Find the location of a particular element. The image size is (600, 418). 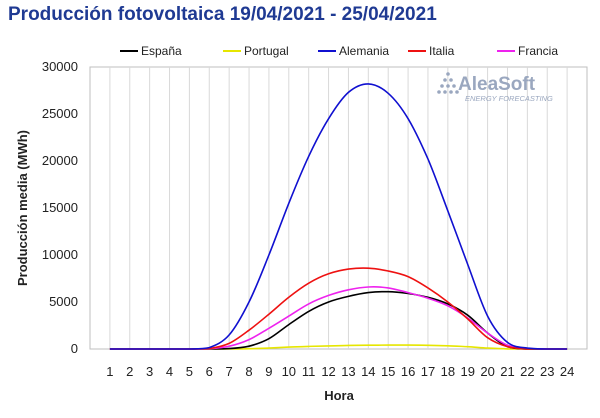

watermark-brand: AleaSoft is located at coordinates (497, 84).